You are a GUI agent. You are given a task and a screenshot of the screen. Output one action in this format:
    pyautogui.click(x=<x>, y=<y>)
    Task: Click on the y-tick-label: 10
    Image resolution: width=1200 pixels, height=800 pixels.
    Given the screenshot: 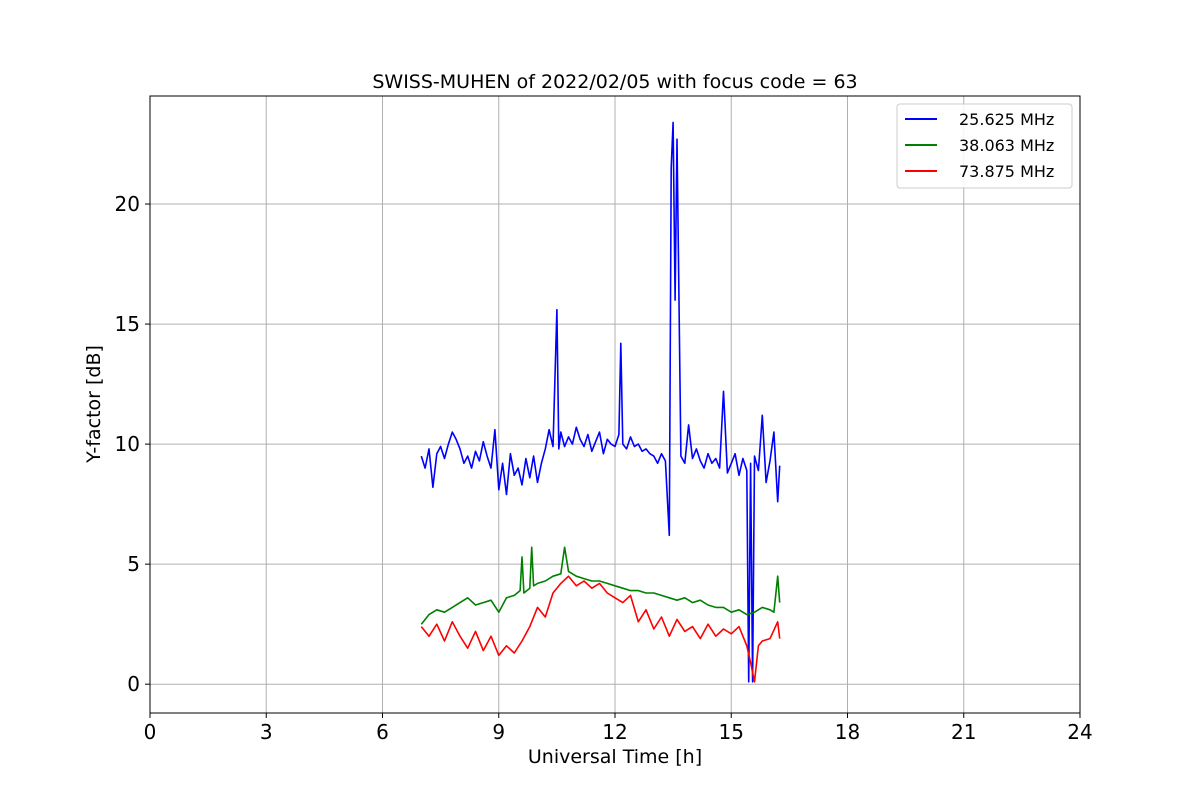 What is the action you would take?
    pyautogui.click(x=127, y=444)
    